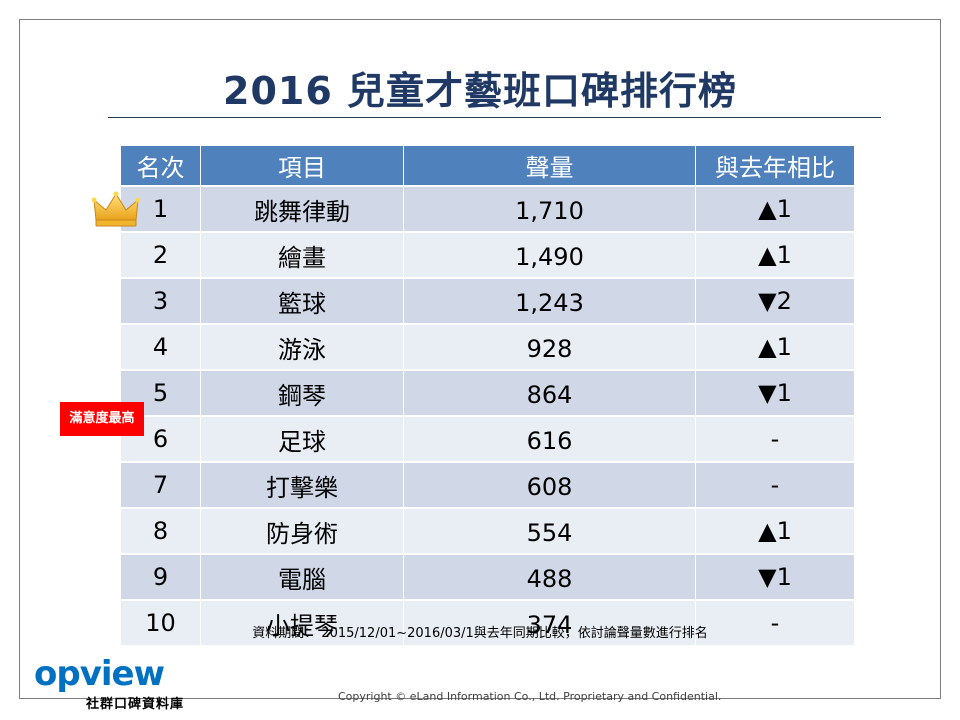 The height and width of the screenshot is (720, 960). What do you see at coordinates (161, 302) in the screenshot?
I see `rank-cell: 3` at bounding box center [161, 302].